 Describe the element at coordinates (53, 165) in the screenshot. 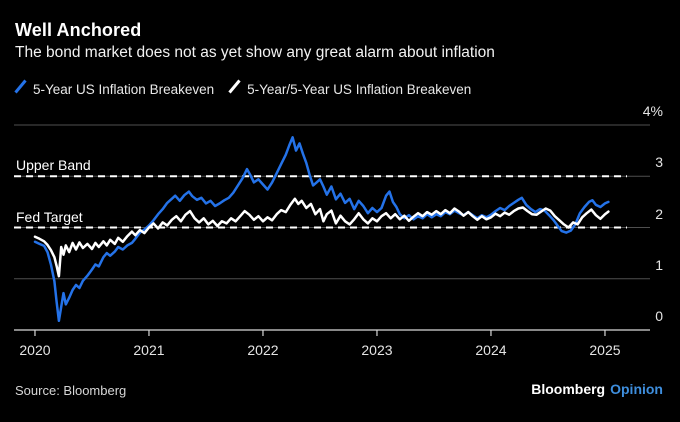

I see `upper-band-label: Upper Band` at that location.